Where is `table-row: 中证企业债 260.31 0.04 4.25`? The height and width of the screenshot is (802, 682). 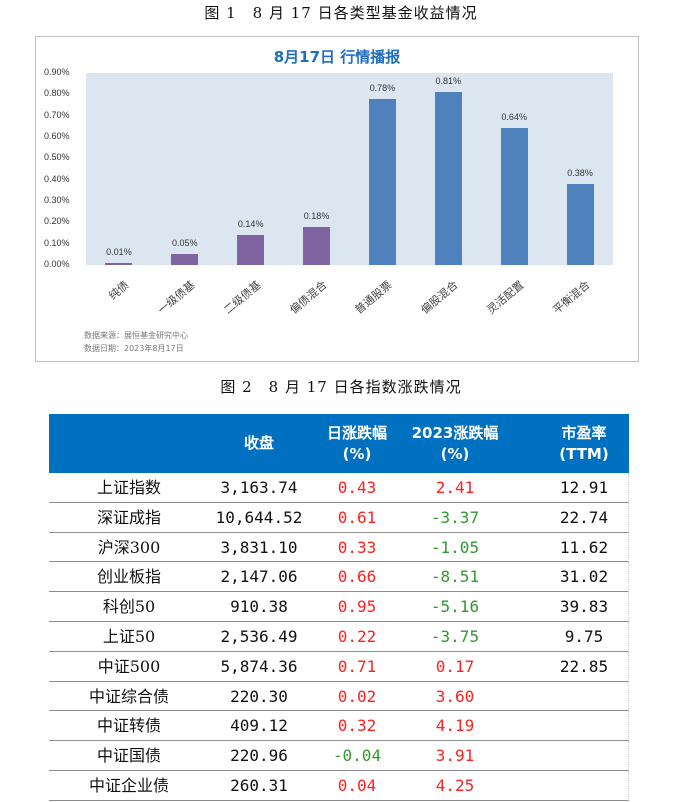
table-row: 中证企业债 260.31 0.04 4.25 is located at coordinates (339, 785).